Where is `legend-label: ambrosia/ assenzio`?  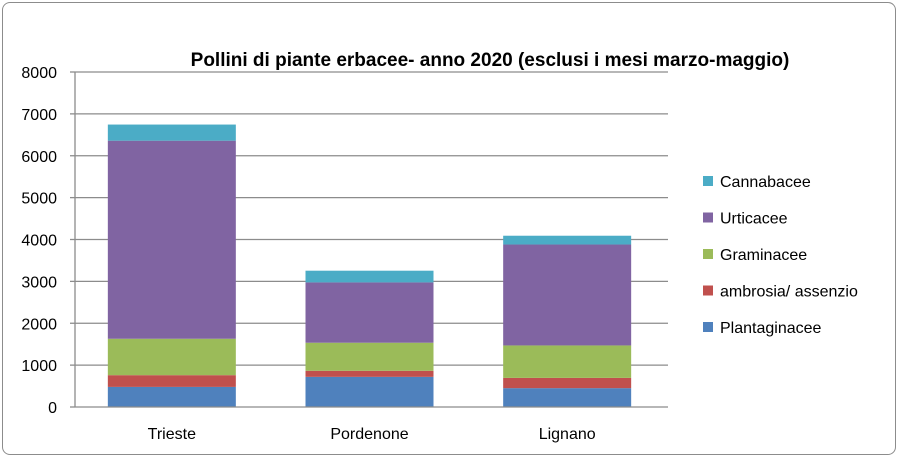 legend-label: ambrosia/ assenzio is located at coordinates (789, 292).